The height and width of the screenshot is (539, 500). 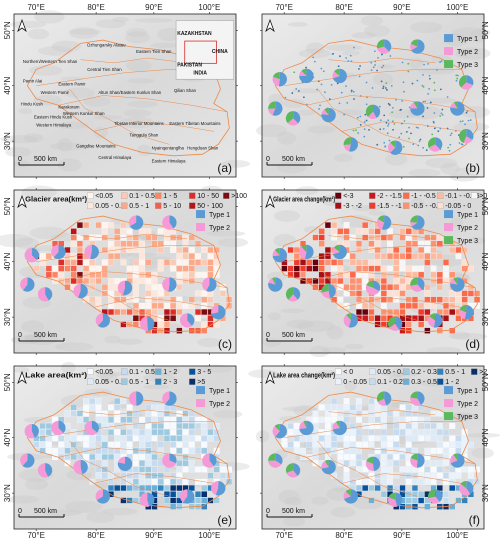 I want to click on y-tick-label: 30°N, so click(x=485, y=141).